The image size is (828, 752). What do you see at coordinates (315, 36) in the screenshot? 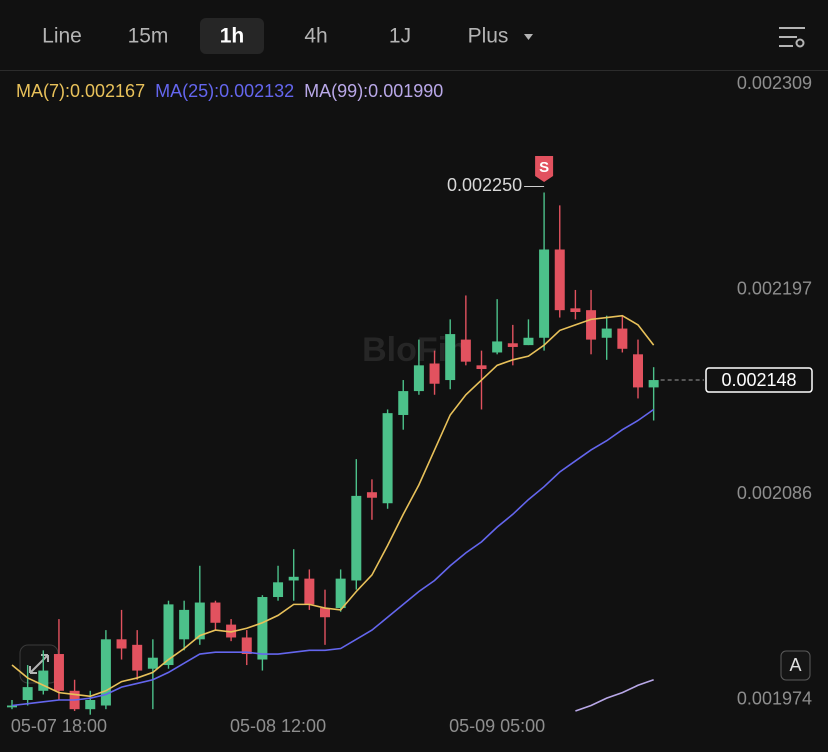
I see `tab: 4h` at bounding box center [315, 36].